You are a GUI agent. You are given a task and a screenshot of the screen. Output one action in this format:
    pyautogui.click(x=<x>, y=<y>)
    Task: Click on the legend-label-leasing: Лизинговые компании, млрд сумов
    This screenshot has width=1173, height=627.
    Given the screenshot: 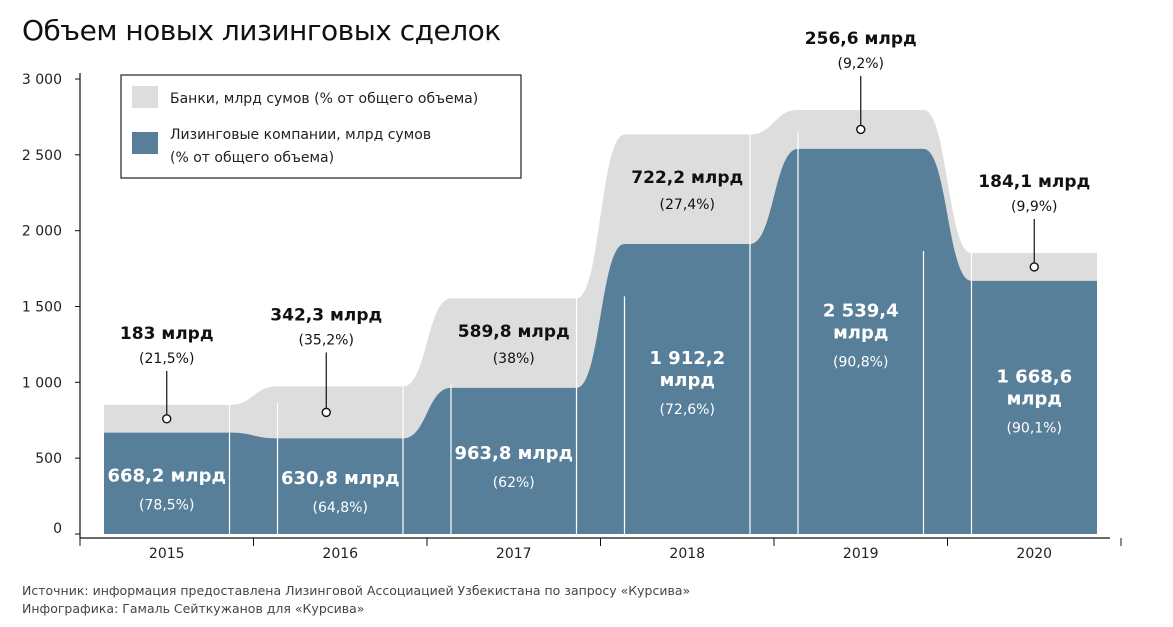 What is the action you would take?
    pyautogui.click(x=300, y=135)
    